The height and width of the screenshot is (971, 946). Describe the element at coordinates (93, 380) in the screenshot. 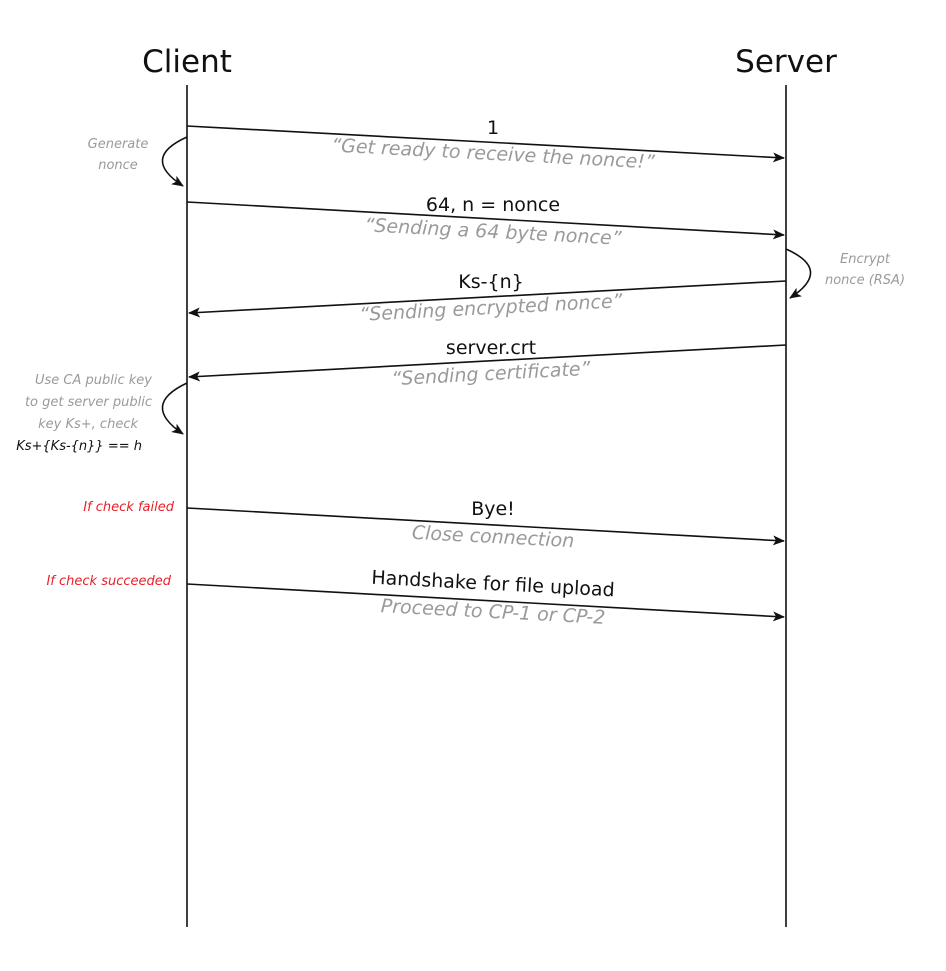

I see `verify-note-line-1: Use CA public key` at that location.